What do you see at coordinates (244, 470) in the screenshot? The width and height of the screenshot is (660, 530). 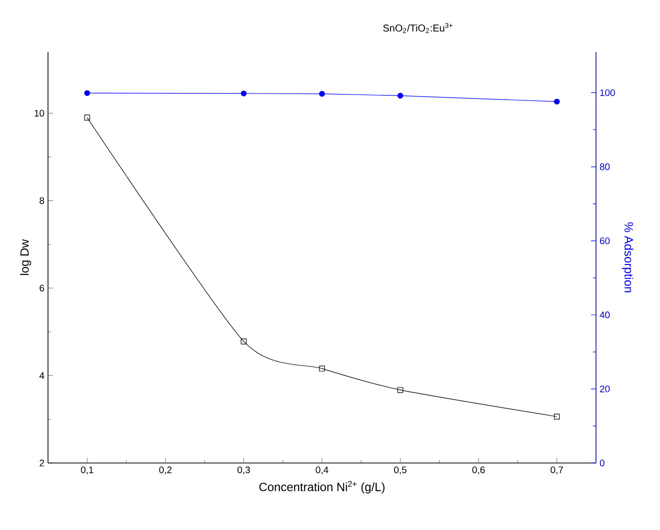 I see `x-tick-label: 0,3` at bounding box center [244, 470].